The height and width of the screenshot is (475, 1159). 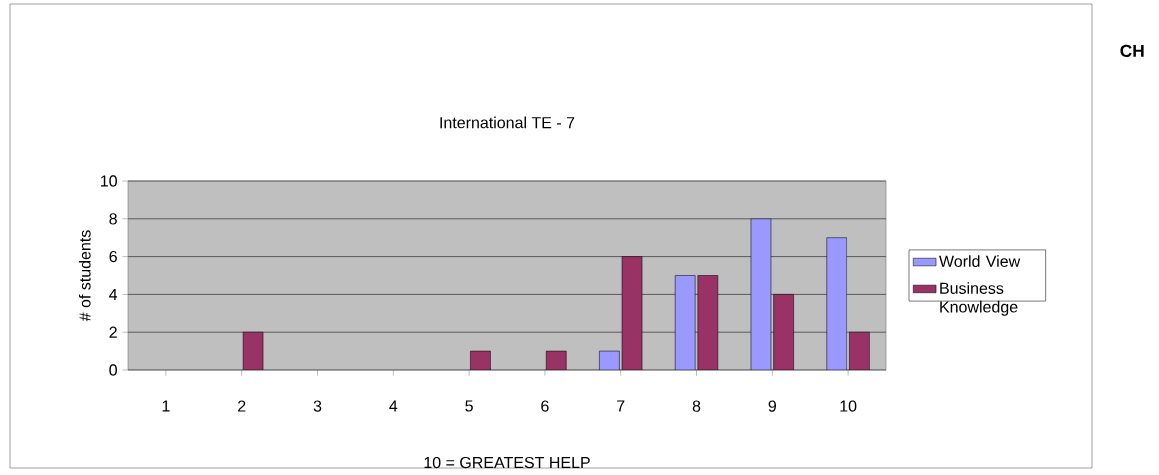 What do you see at coordinates (109, 181) in the screenshot?
I see `y-tick-label: 10` at bounding box center [109, 181].